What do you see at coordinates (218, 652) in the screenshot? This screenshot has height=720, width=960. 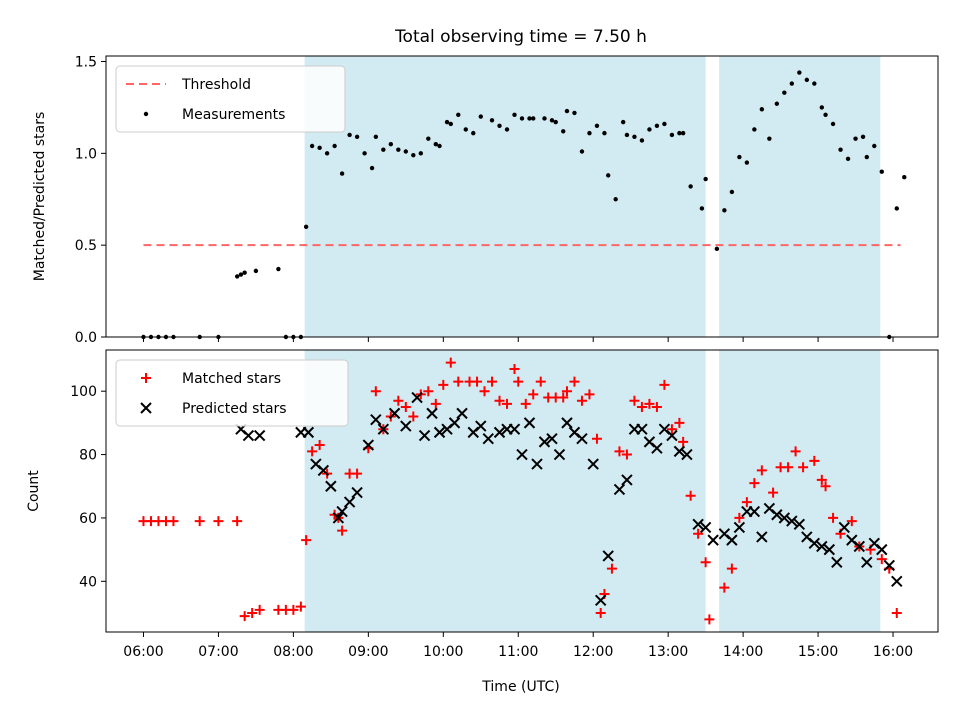 I see `x-tick-label: 07:00` at bounding box center [218, 652].